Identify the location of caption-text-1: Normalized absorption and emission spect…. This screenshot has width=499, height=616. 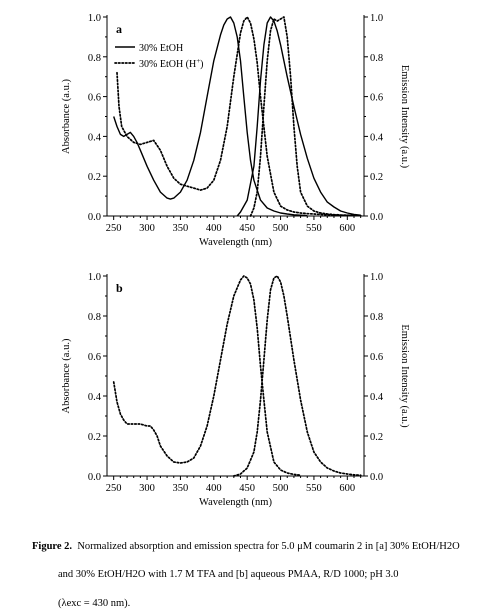
(268, 546).